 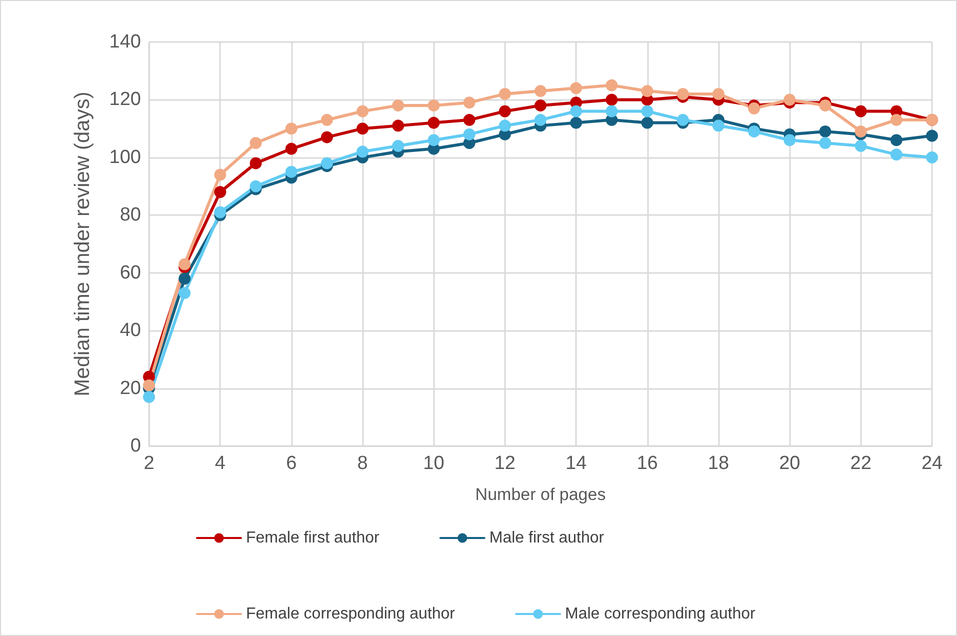 I want to click on y-tick-label: 0, so click(x=135, y=446).